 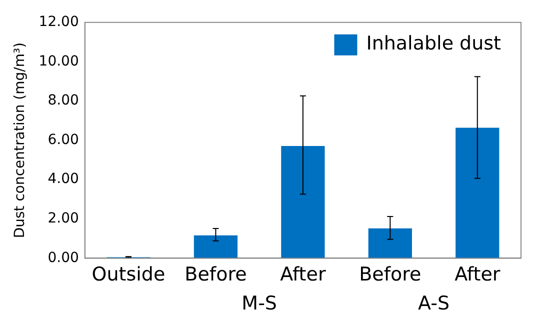 I want to click on y-tick-label: 0.00, so click(x=63, y=258).